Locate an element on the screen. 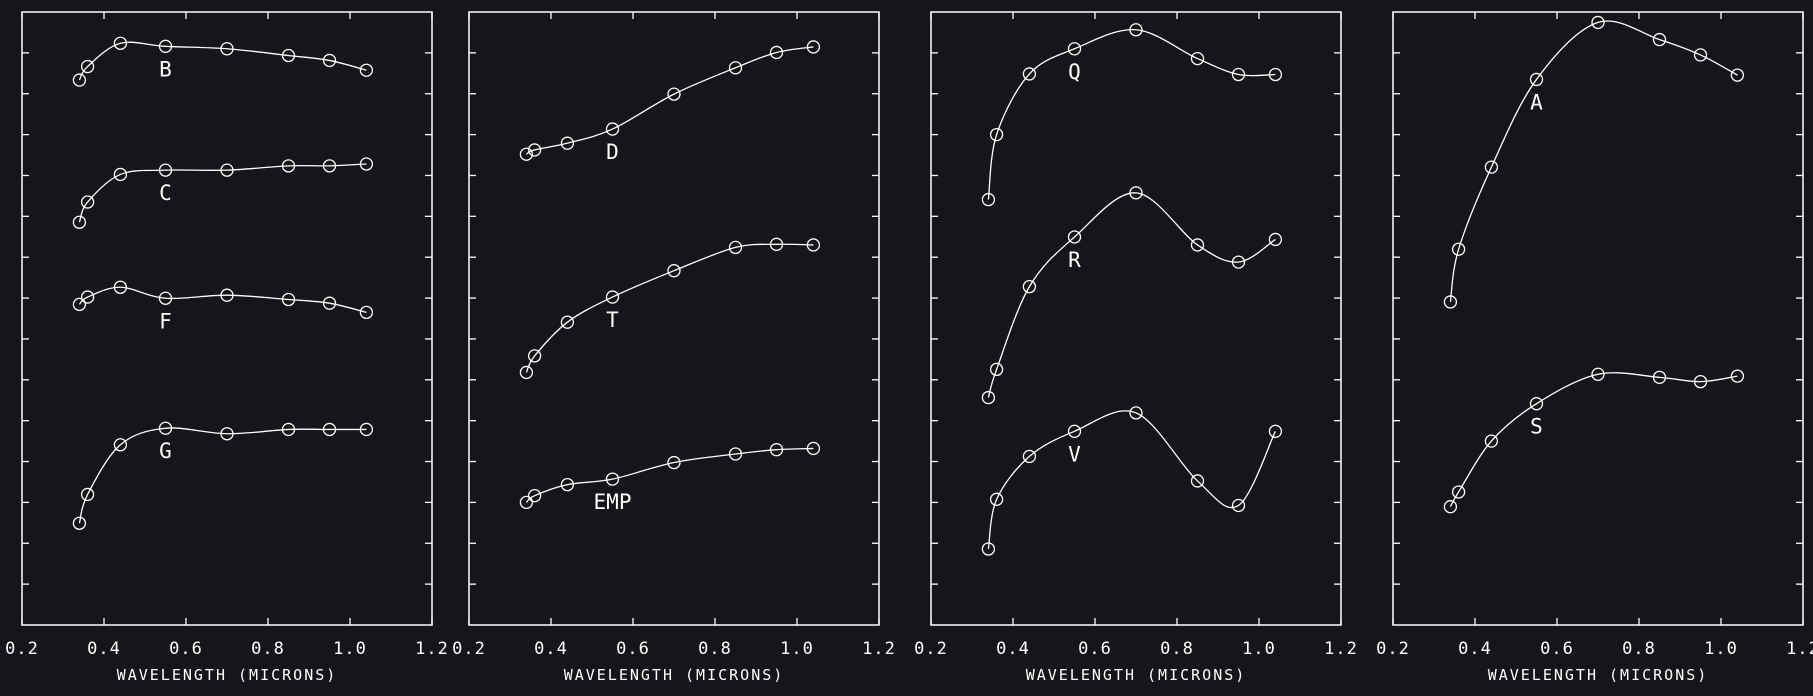 This screenshot has width=1813, height=696. series-c-line is located at coordinates (222, 193).